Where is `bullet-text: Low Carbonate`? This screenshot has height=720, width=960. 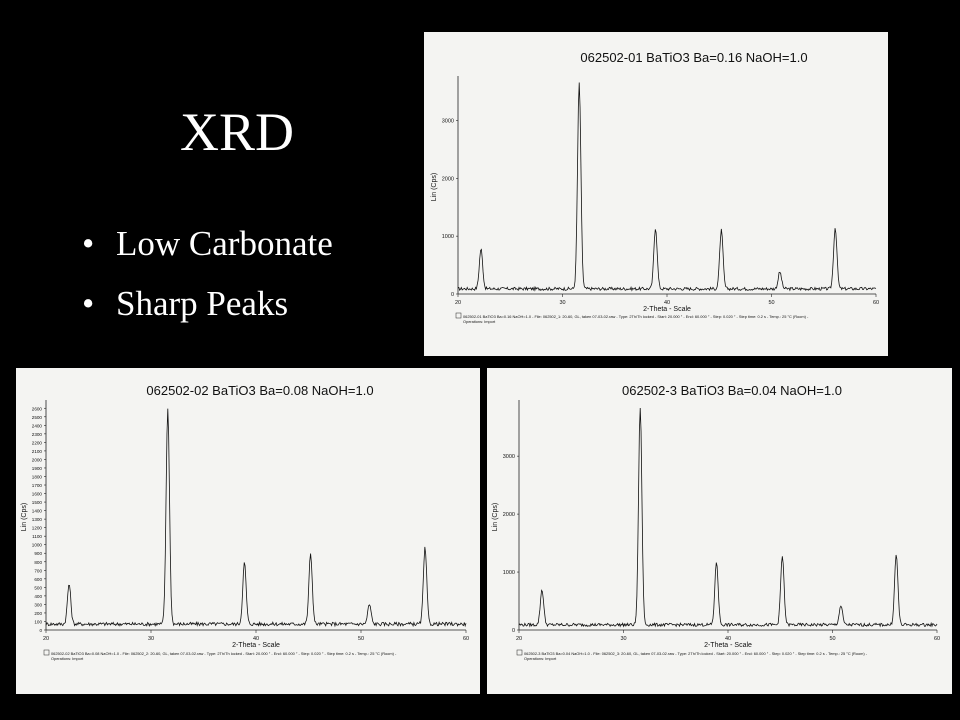
bullet-text: Low Carbonate is located at coordinates (224, 243).